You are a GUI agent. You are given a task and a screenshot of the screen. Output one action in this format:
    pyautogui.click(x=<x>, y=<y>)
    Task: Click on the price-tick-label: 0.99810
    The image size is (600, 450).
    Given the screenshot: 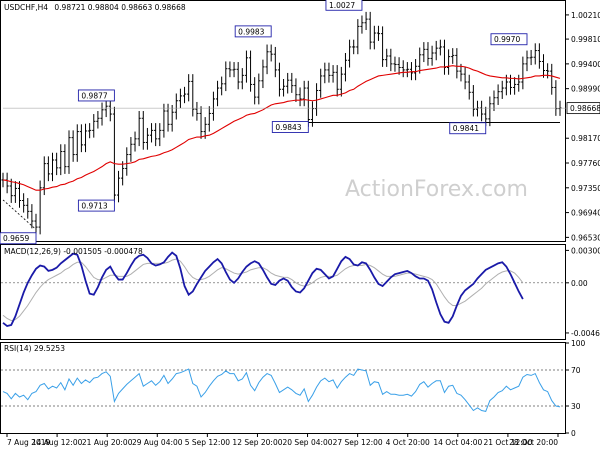 What is the action you would take?
    pyautogui.click(x=585, y=39)
    